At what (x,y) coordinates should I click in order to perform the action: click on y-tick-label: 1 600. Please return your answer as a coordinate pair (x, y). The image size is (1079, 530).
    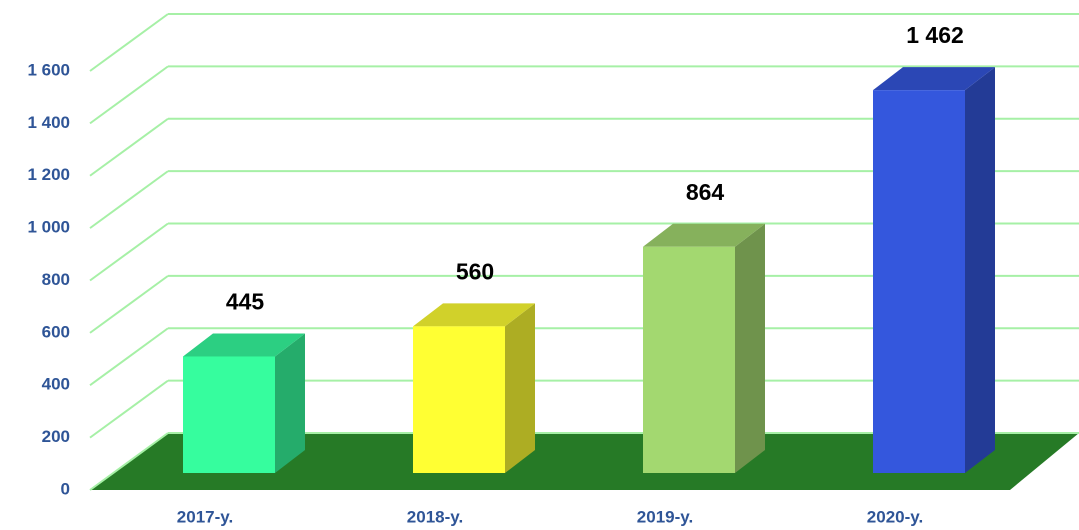
    Looking at the image, I should click on (48, 69).